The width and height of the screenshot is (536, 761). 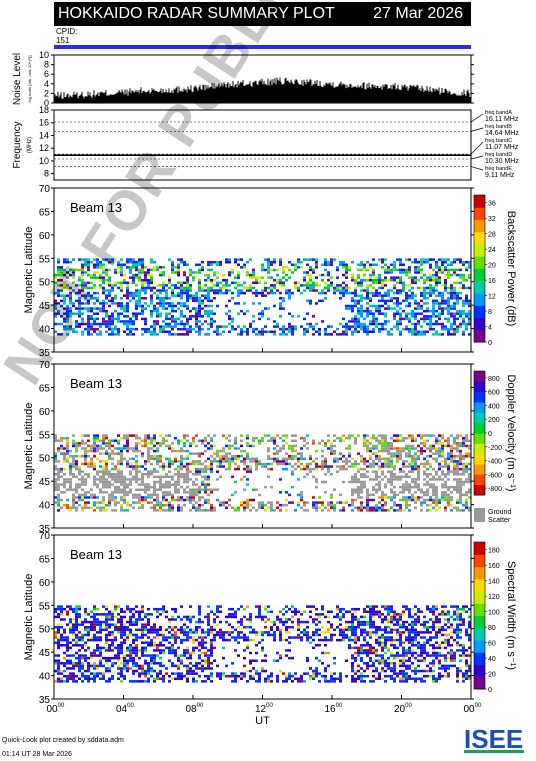 I want to click on velocity-colorbar-tick-label: -600, so click(x=495, y=475).